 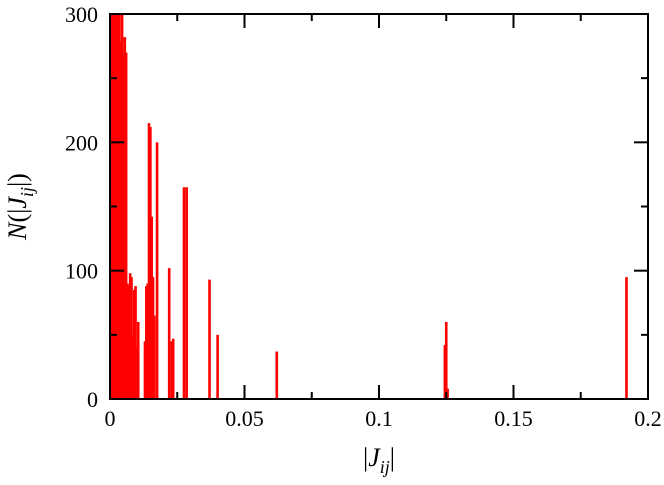 What do you see at coordinates (244, 418) in the screenshot?
I see `x-tick-label: 0.05` at bounding box center [244, 418].